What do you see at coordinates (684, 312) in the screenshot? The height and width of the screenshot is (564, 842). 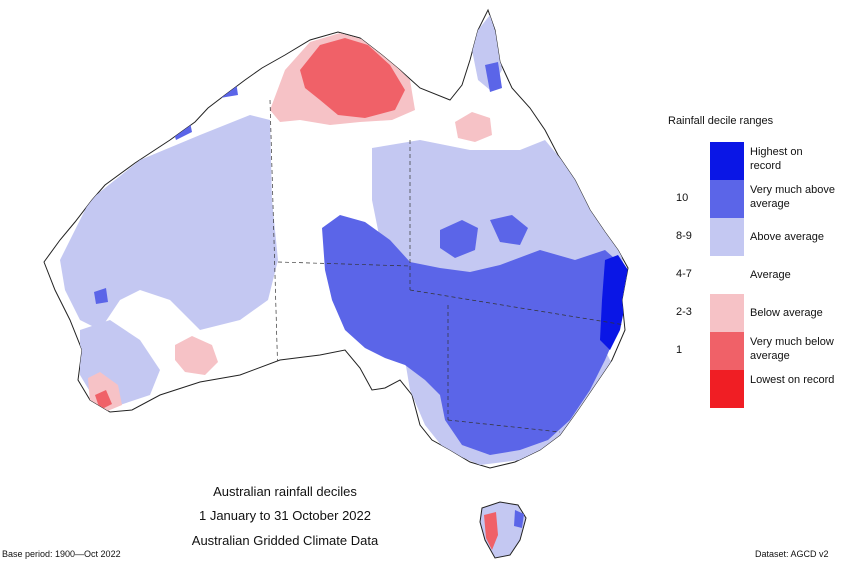 I see `legend-range: 2-3` at bounding box center [684, 312].